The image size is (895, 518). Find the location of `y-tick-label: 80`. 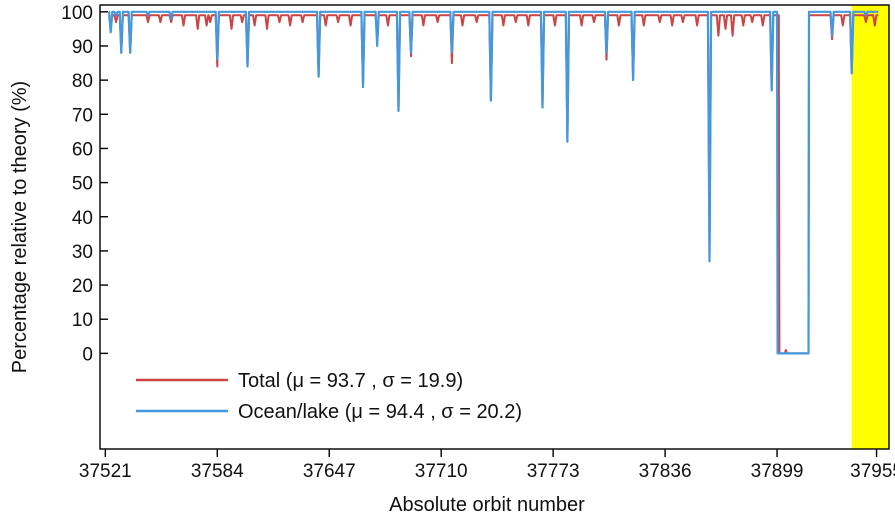

y-tick-label: 80 is located at coordinates (82, 81).